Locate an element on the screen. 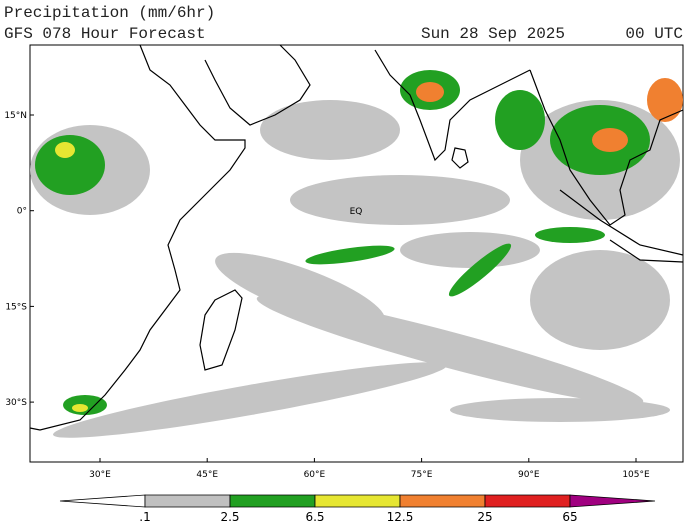 The image size is (700, 525). latitude-label: 15°N is located at coordinates (15, 116).